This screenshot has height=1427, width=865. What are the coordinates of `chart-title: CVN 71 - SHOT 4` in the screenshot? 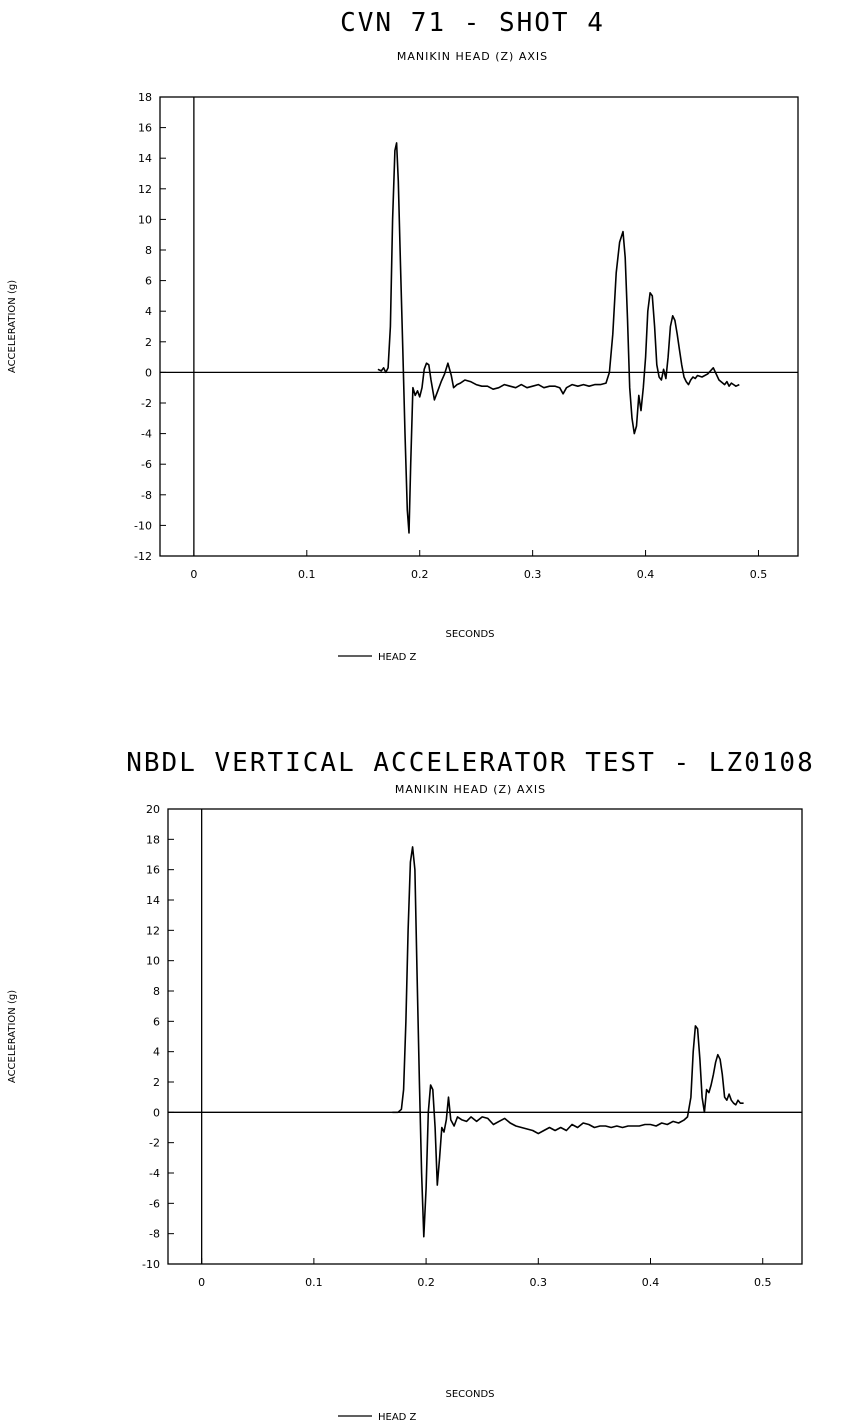 It's located at (472, 23).